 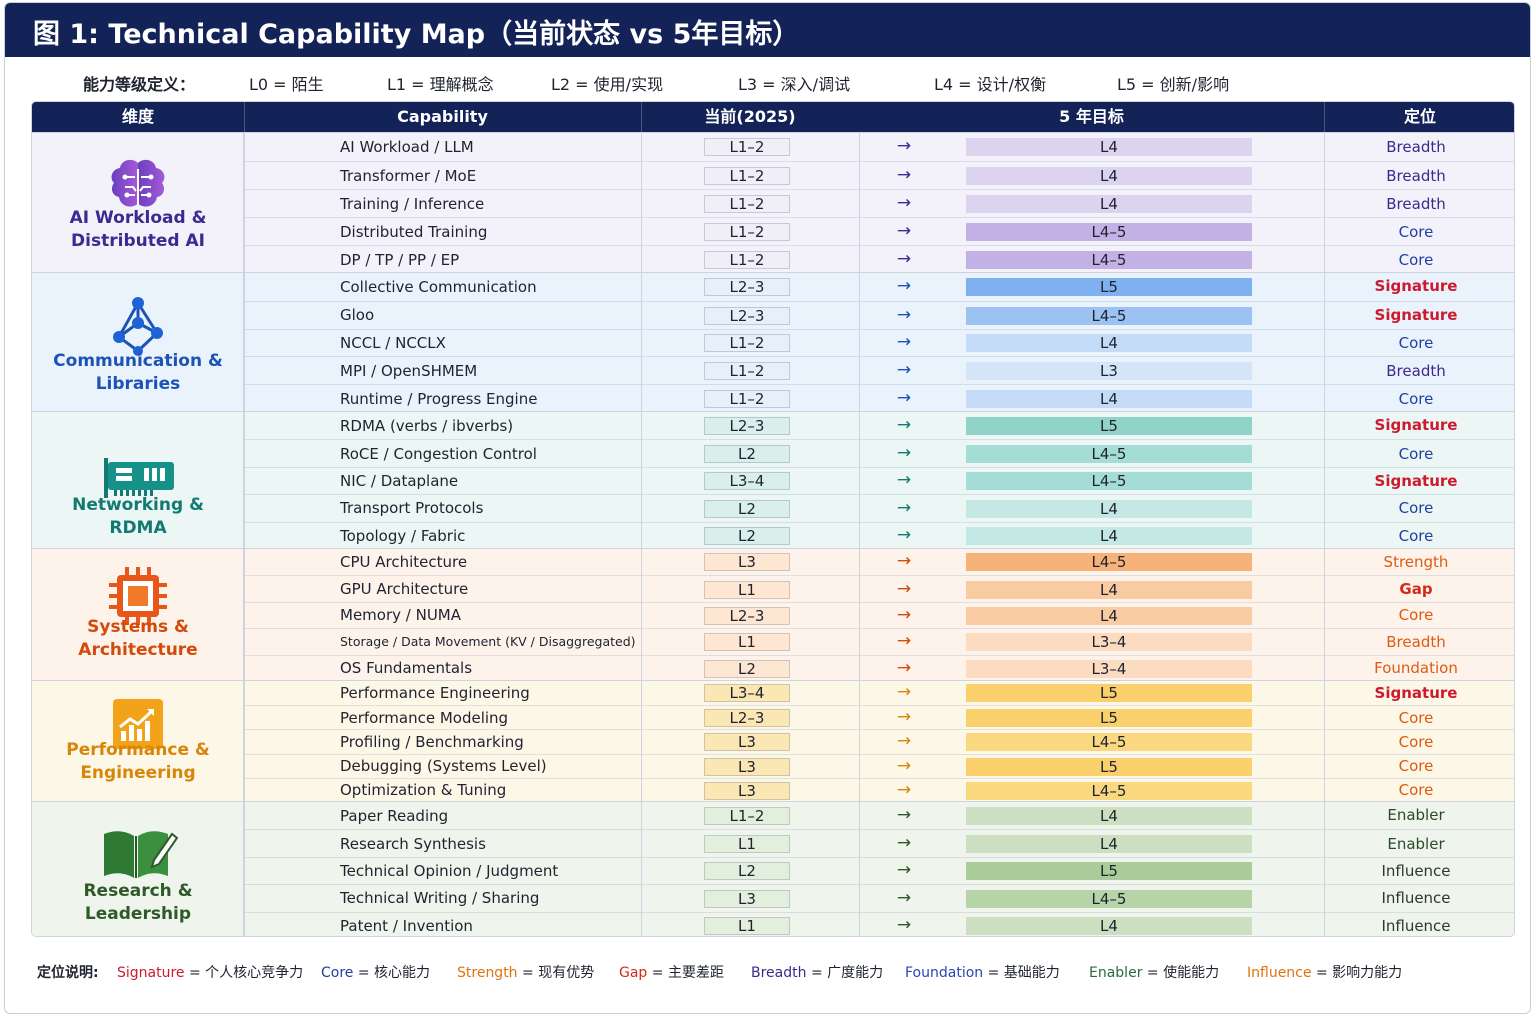 I want to click on group-name: AI Workload & Distributed AI, so click(x=138, y=229).